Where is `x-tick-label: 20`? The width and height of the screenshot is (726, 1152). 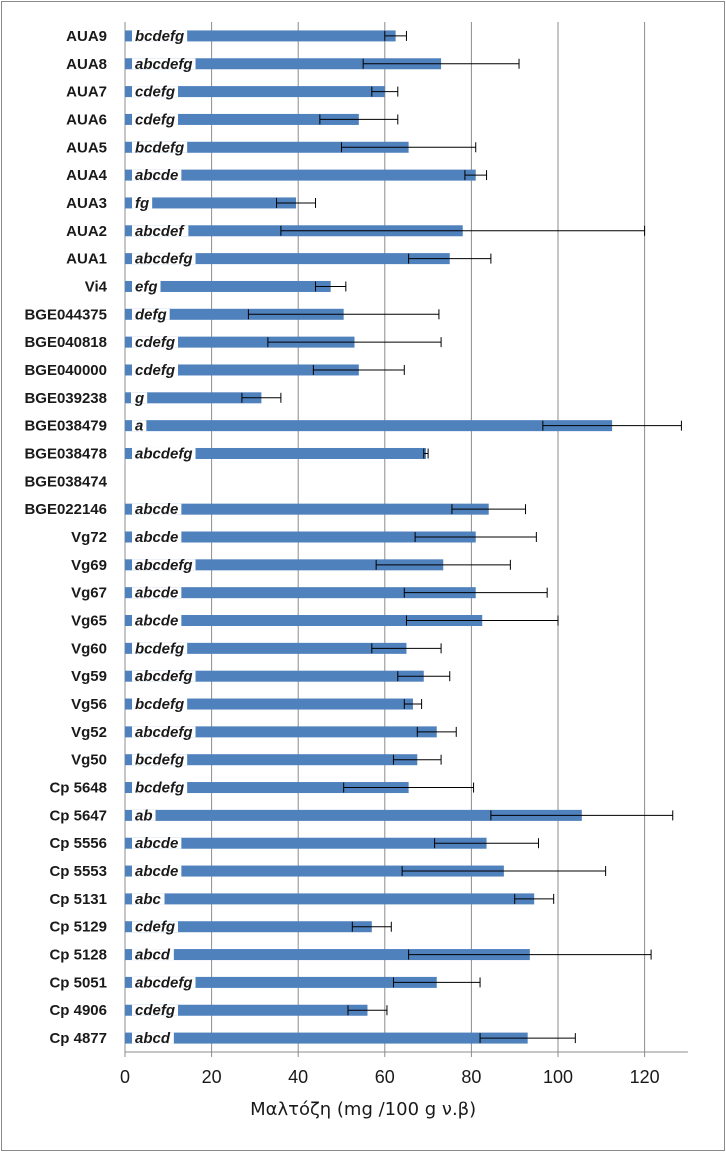 x-tick-label: 20 is located at coordinates (212, 1077).